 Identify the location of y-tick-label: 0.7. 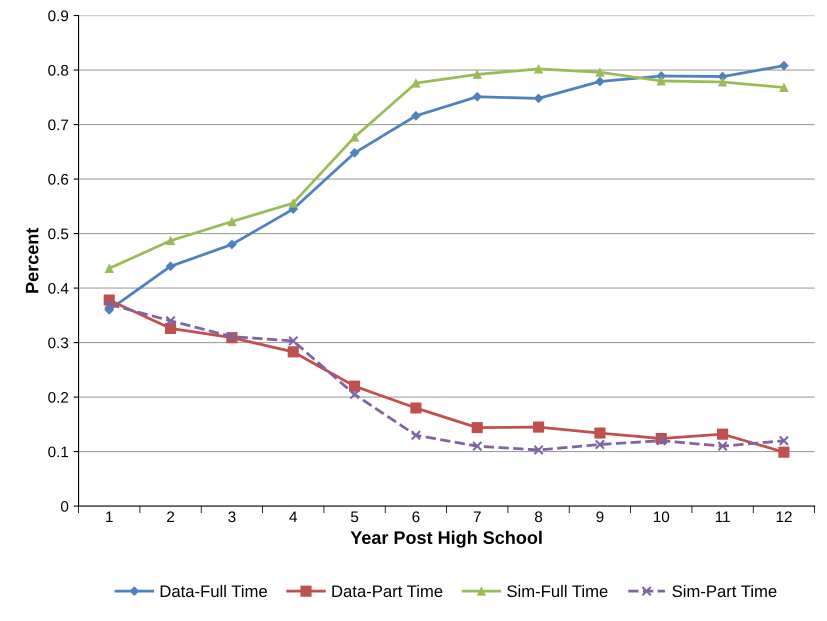
(58, 124).